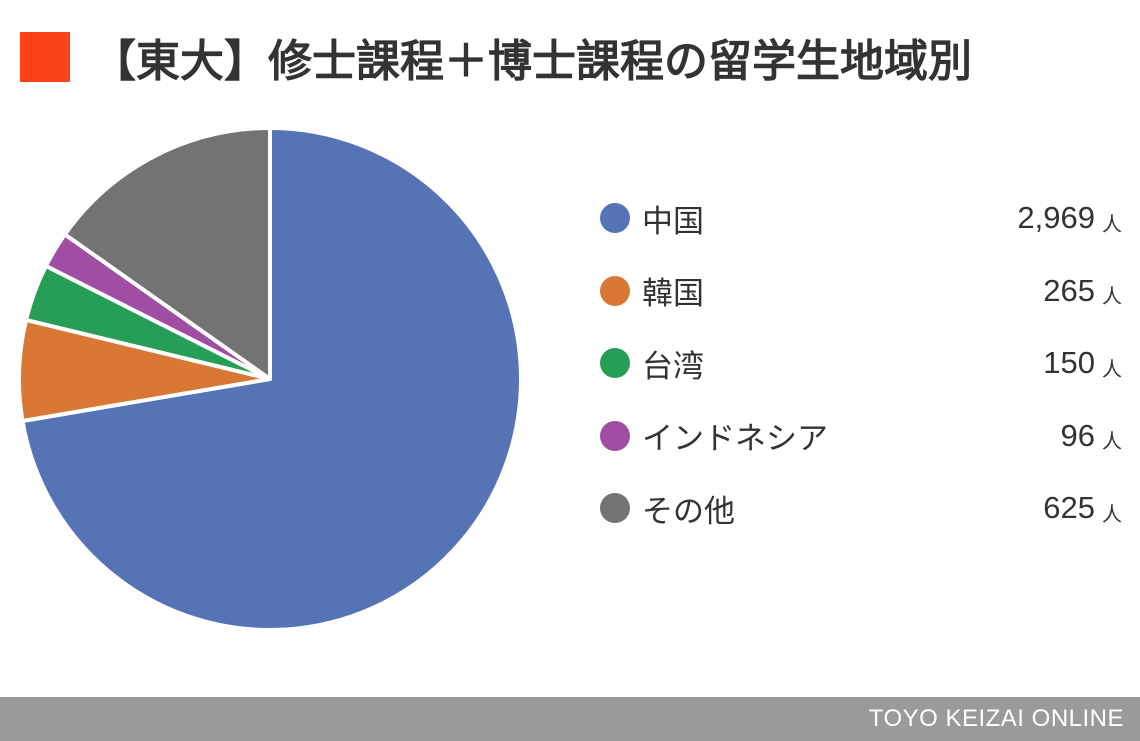 This screenshot has width=1140, height=741. I want to click on legend-value: 2,969 人, so click(1069, 218).